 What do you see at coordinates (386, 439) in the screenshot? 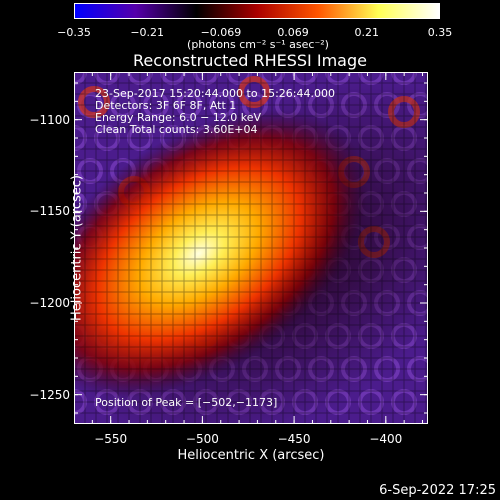
I see `x-tick-label: −400` at bounding box center [386, 439].